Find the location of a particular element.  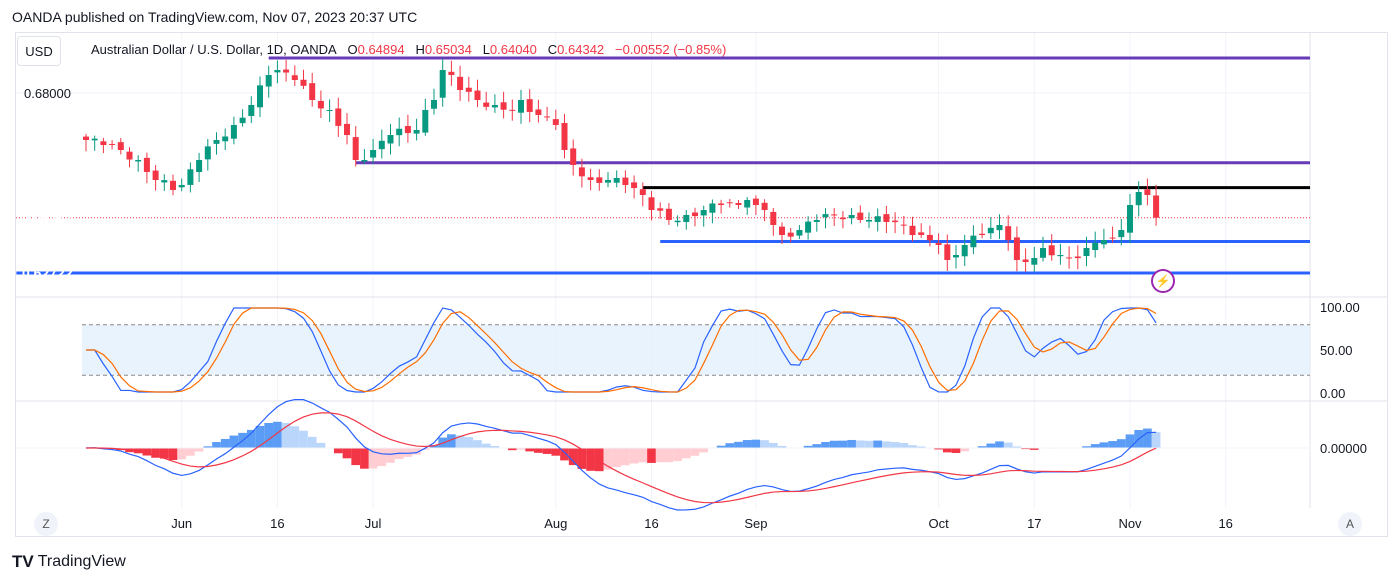

currency-button: USD is located at coordinates (39, 51).